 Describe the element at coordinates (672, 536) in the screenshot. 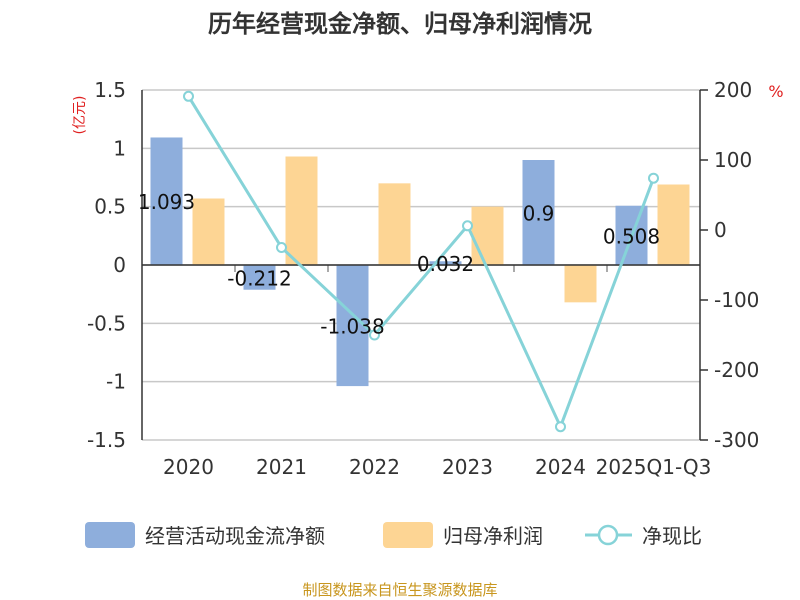

I see `legend-label-ratio: 净现比` at that location.